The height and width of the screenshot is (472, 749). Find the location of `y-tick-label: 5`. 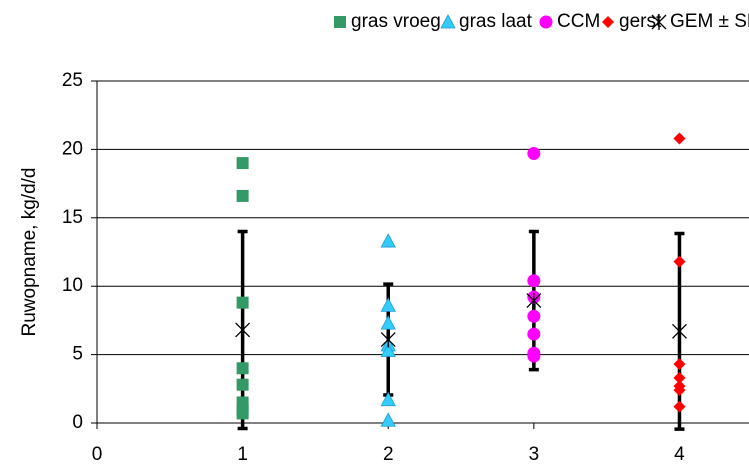

y-tick-label: 5 is located at coordinates (77, 354).